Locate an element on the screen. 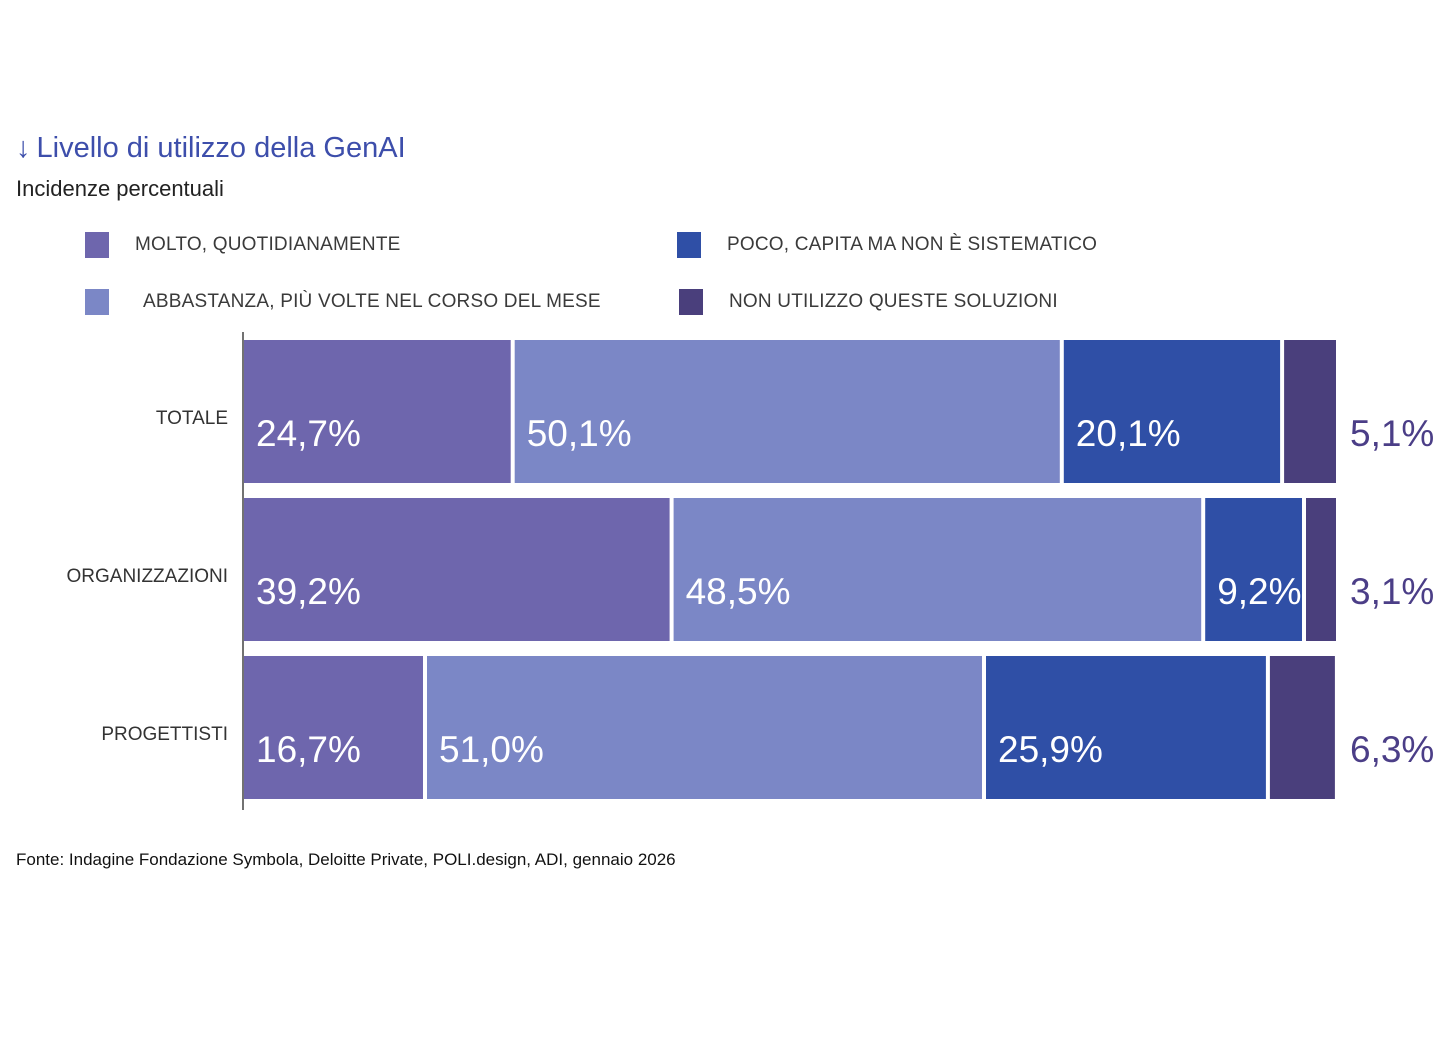 Image resolution: width=1440 pixels, height=1060 pixels. legend-item-poco: POCO, CAPITA MA NON È SISTEMATICO is located at coordinates (887, 245).